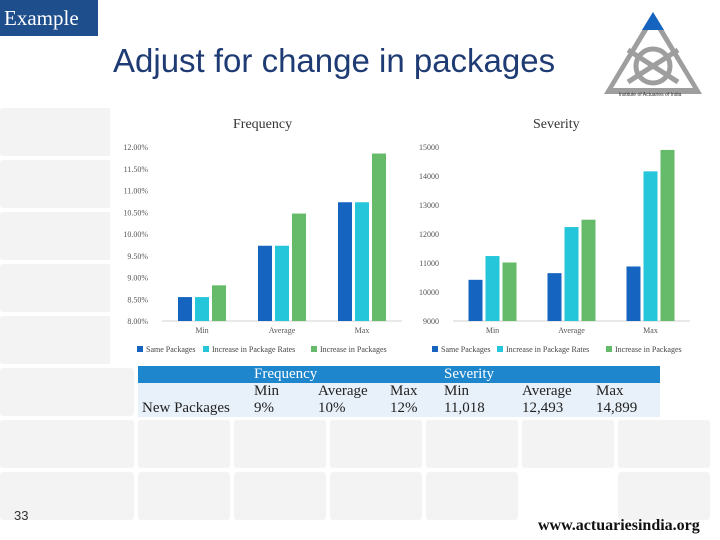 The width and height of the screenshot is (720, 540). What do you see at coordinates (431, 321) in the screenshot?
I see `y-tick-label: 9000` at bounding box center [431, 321].